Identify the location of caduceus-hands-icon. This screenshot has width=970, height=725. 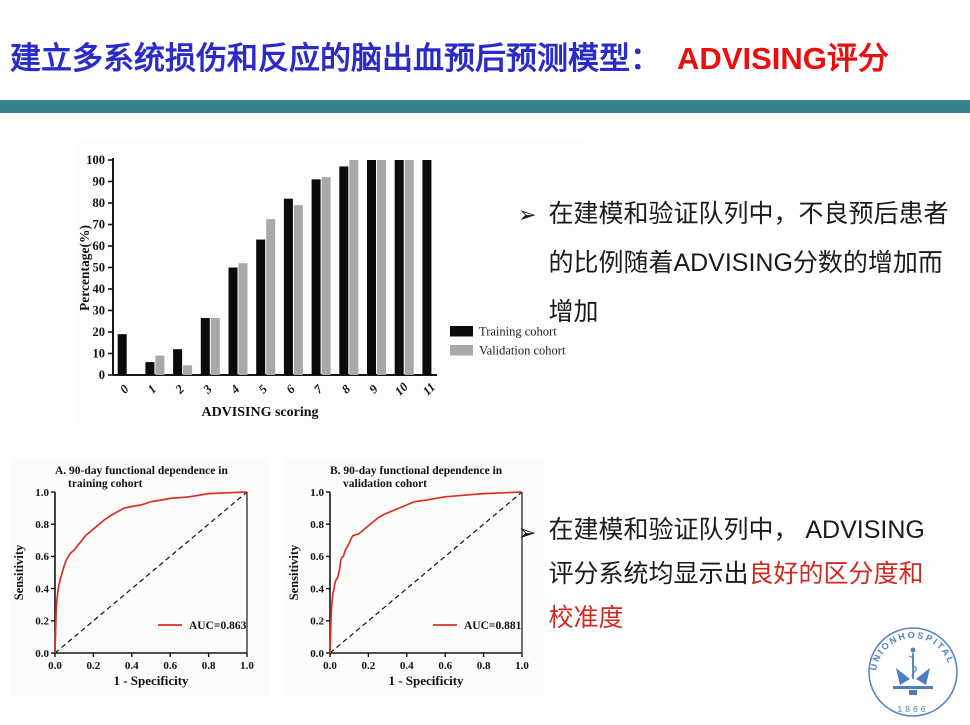
(913, 671).